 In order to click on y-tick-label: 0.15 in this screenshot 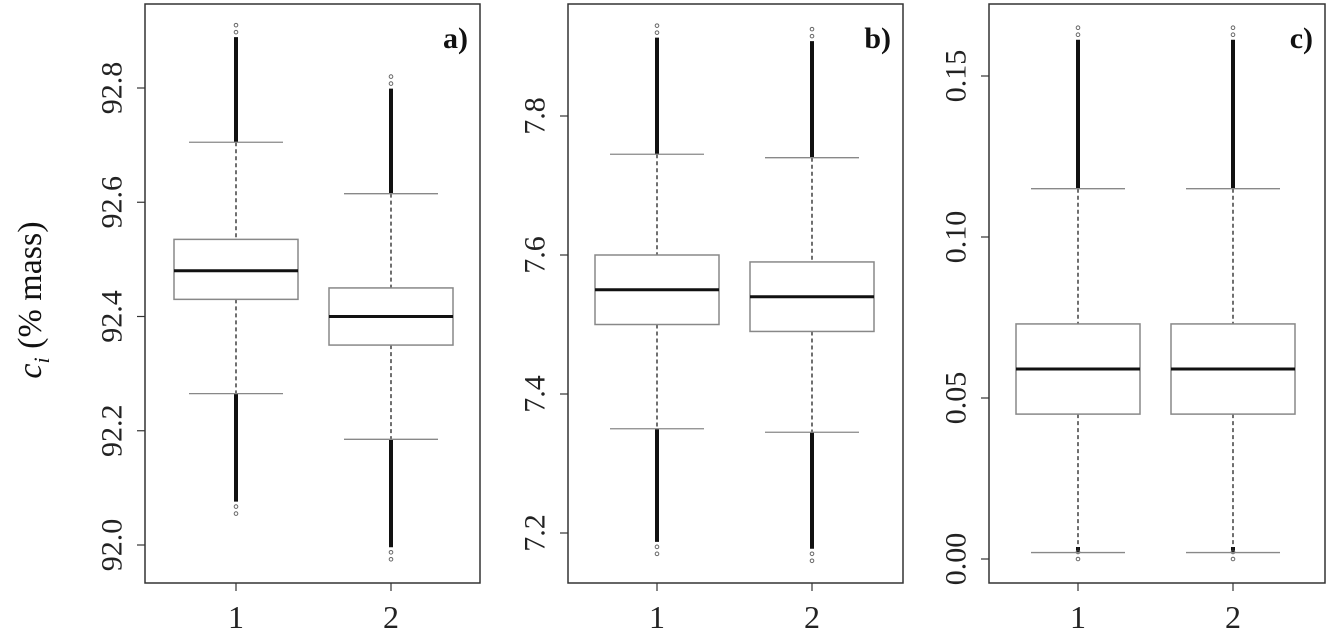, I will do `click(956, 76)`.